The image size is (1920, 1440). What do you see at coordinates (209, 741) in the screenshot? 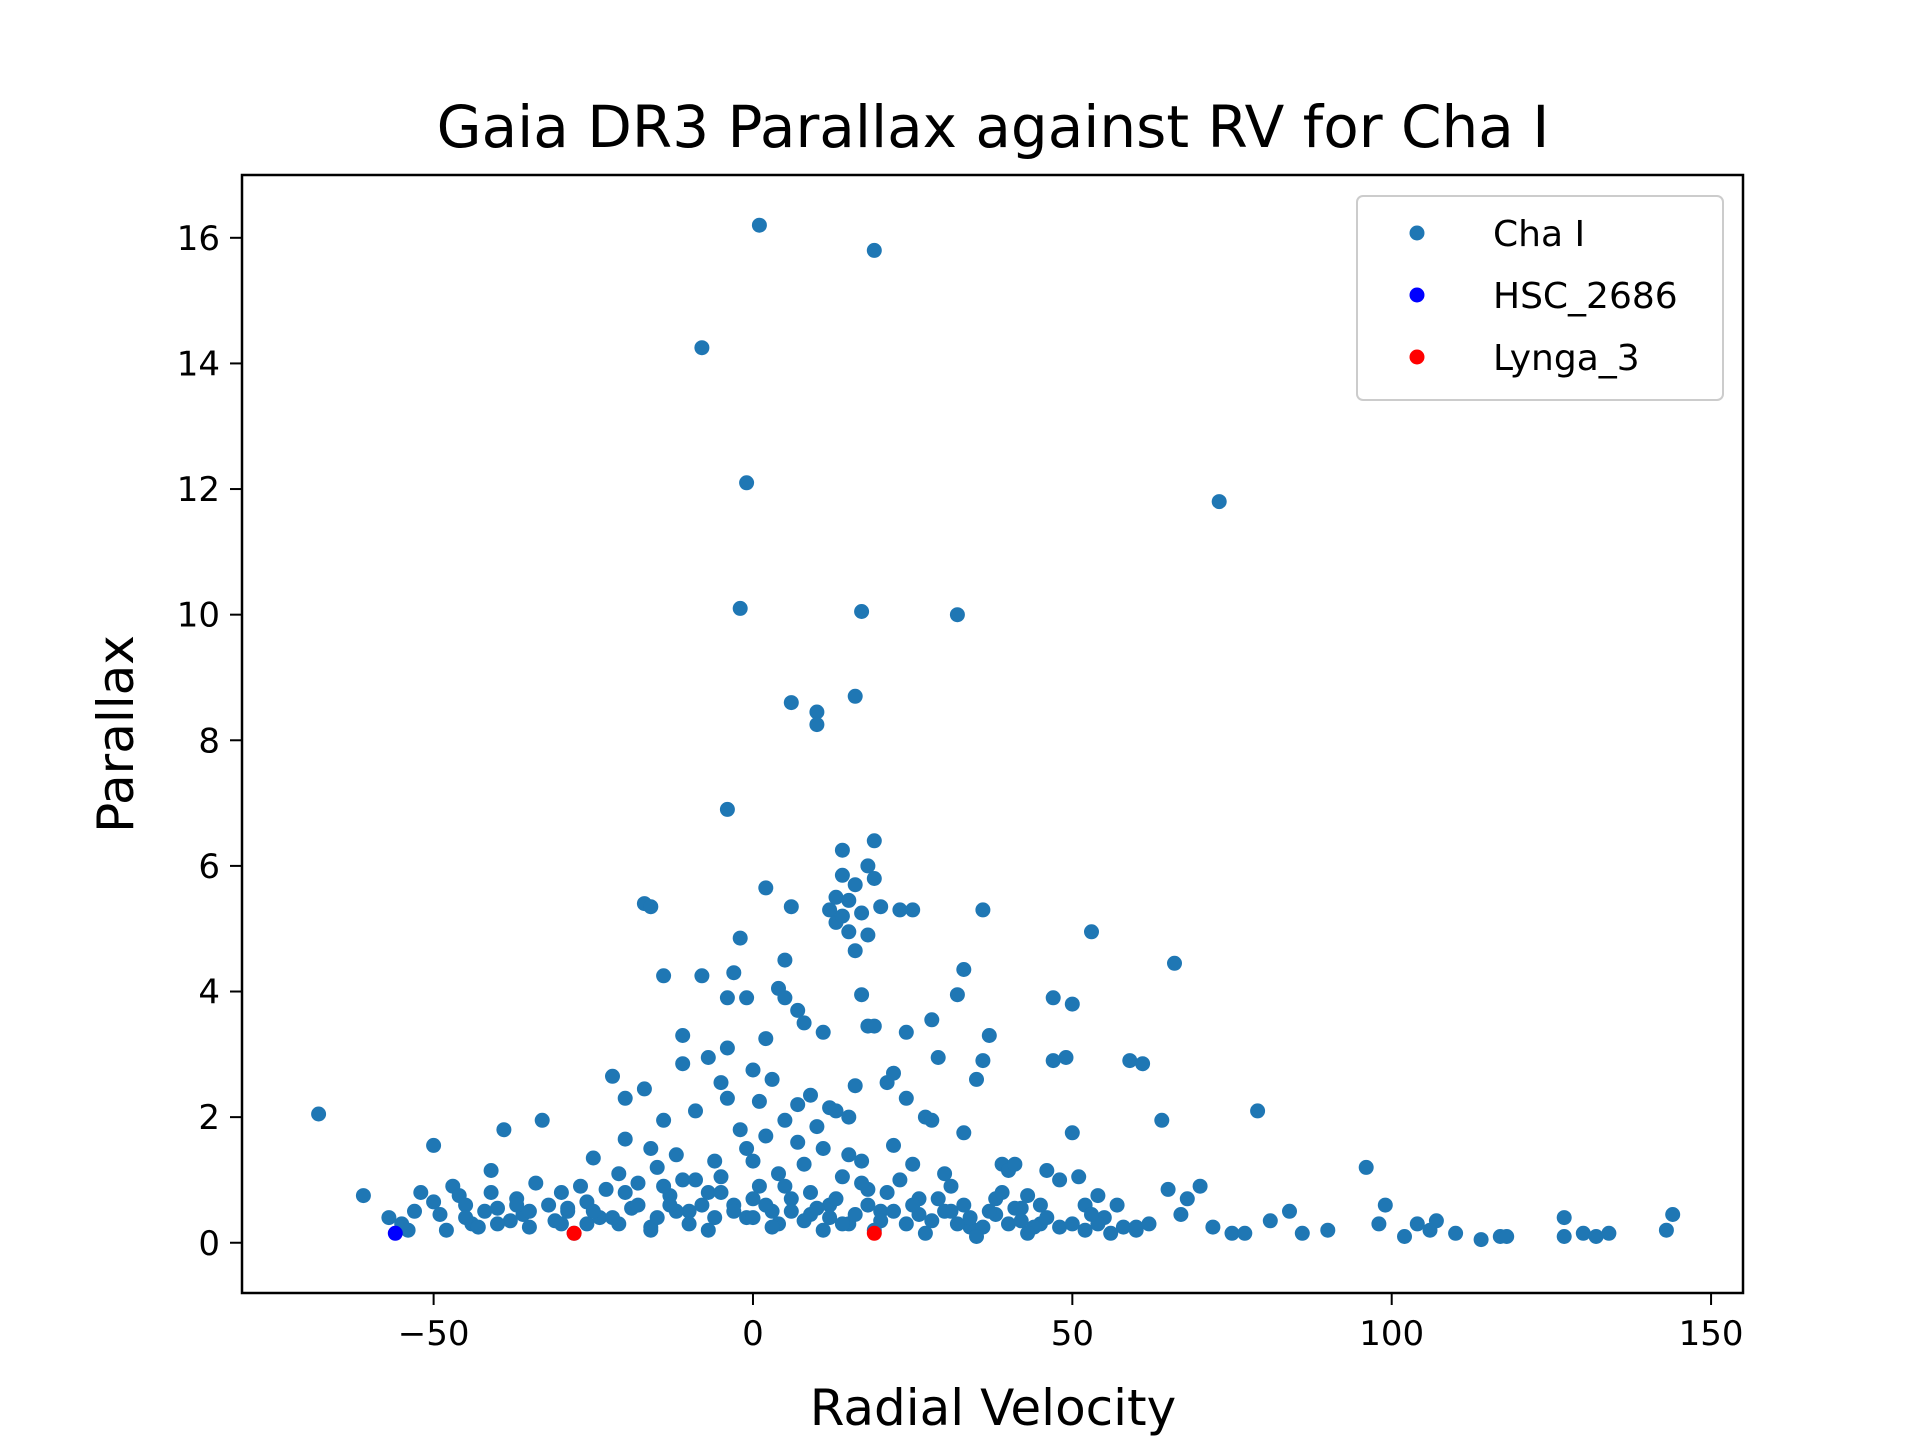
I see `y-axis: 0 2 4 6 8 10 12 14 16` at bounding box center [209, 741].